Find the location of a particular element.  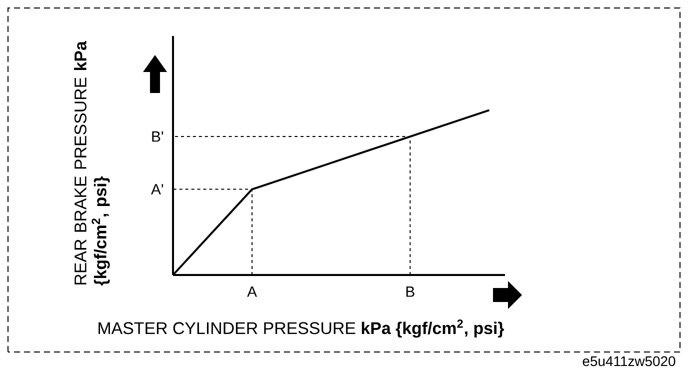

text: A' is located at coordinates (157, 189).